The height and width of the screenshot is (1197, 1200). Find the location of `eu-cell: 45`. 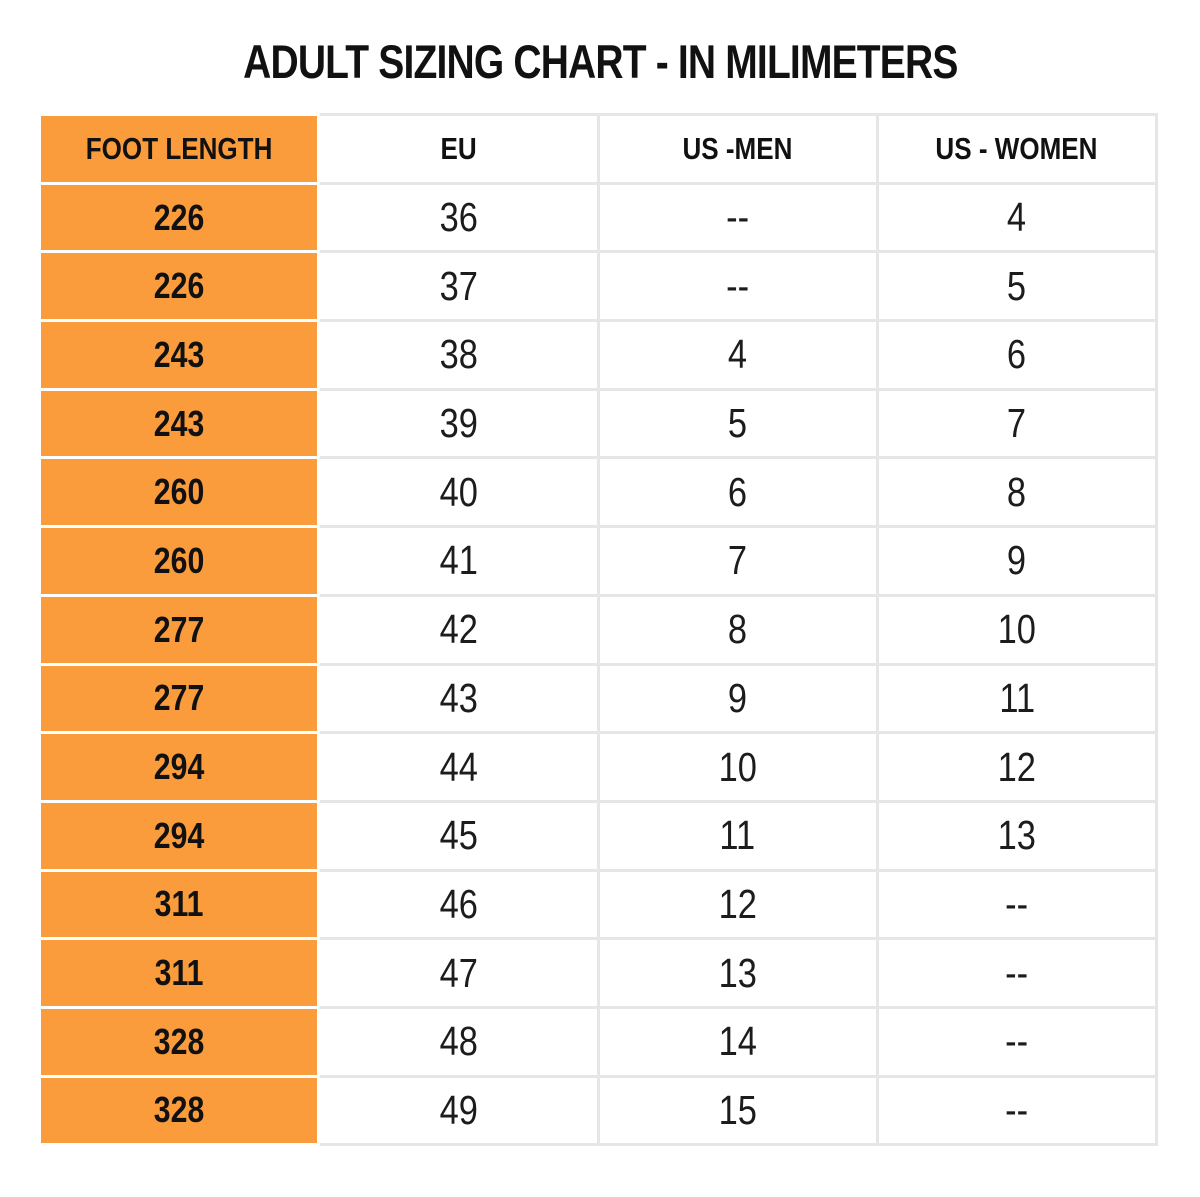

eu-cell: 45 is located at coordinates (458, 835).